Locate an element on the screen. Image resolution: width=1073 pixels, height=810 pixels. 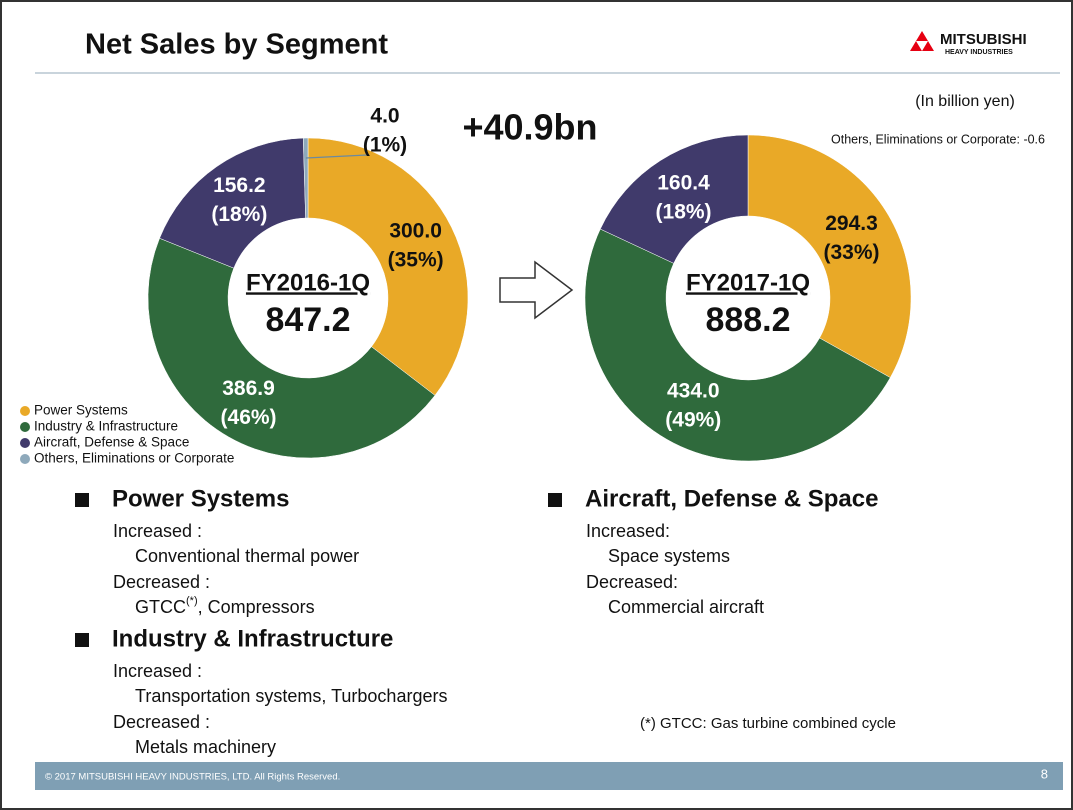
item-detail: Space systems is located at coordinates (669, 556).